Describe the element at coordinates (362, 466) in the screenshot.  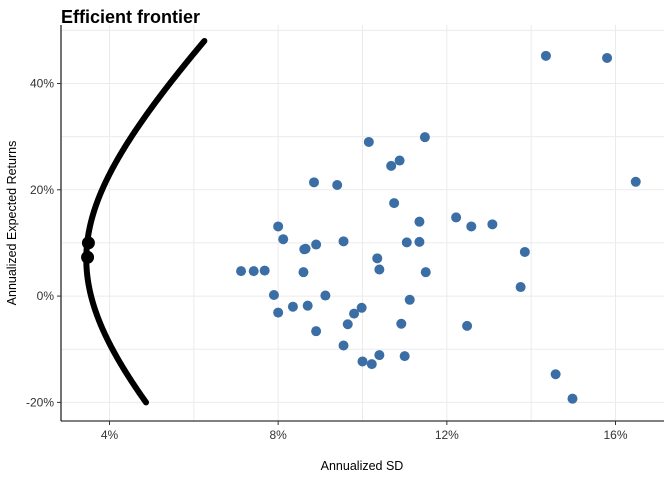
I see `x-axis-title: Annualized SD` at that location.